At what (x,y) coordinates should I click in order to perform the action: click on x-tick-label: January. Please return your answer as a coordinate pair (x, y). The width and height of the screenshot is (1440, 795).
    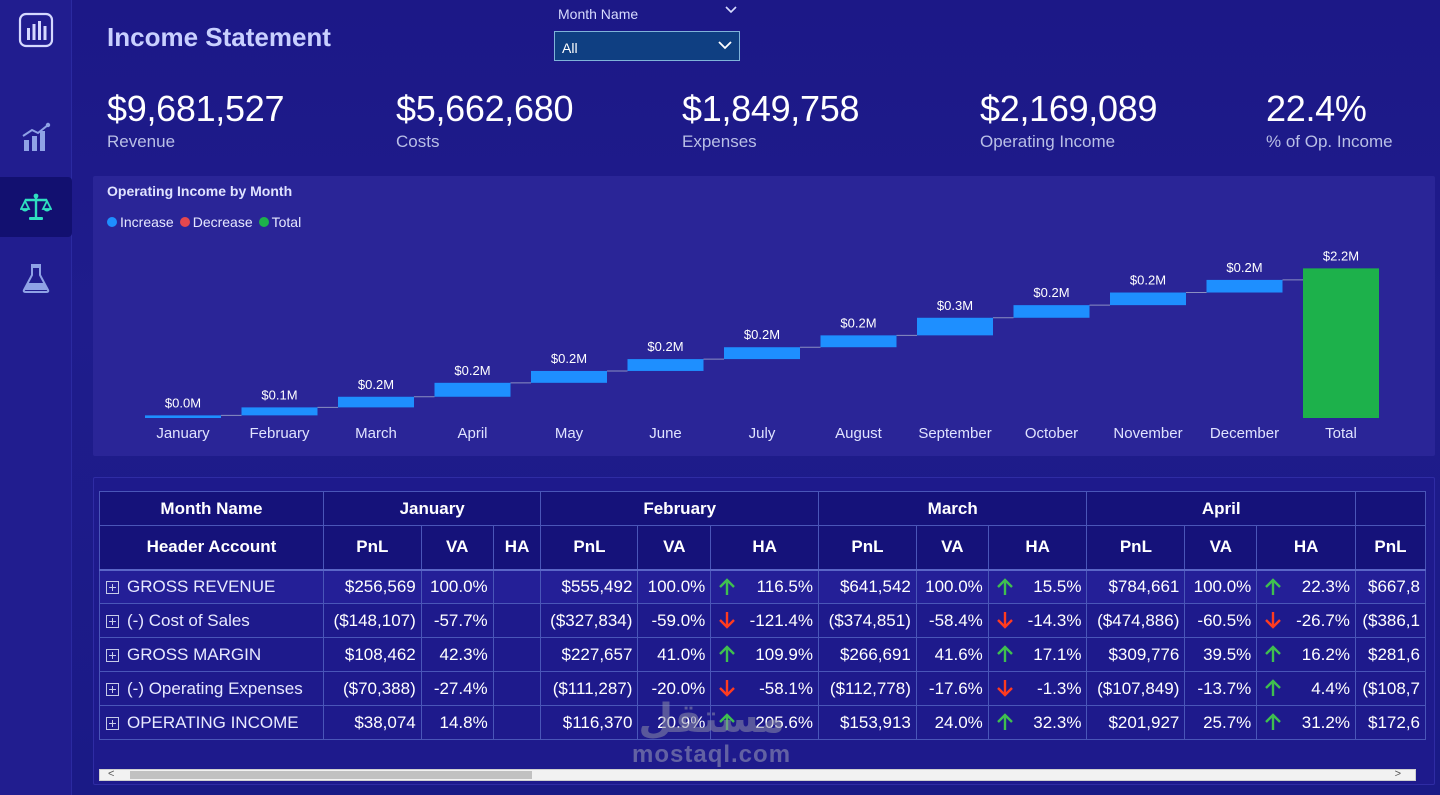
    Looking at the image, I should click on (183, 433).